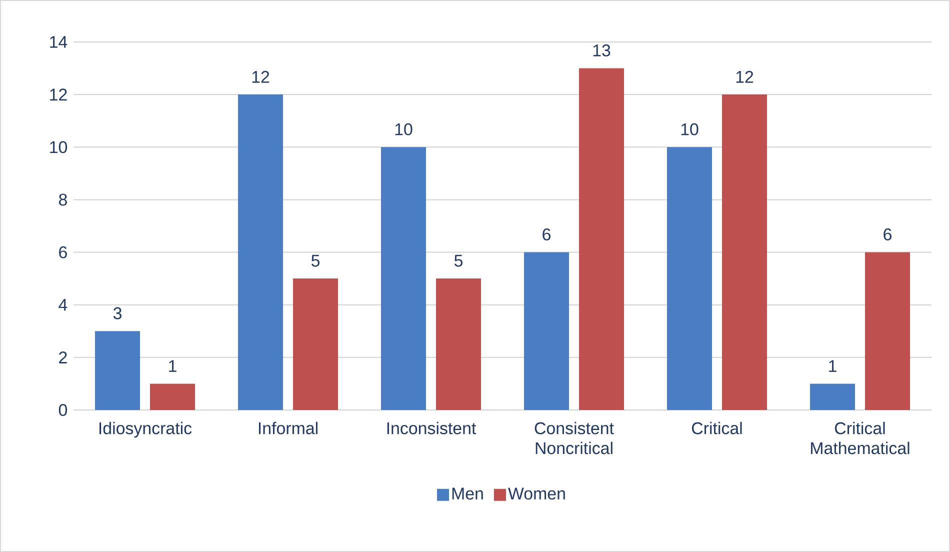 This screenshot has width=950, height=552. Describe the element at coordinates (288, 428) in the screenshot. I see `x-tick-label: Informal` at that location.